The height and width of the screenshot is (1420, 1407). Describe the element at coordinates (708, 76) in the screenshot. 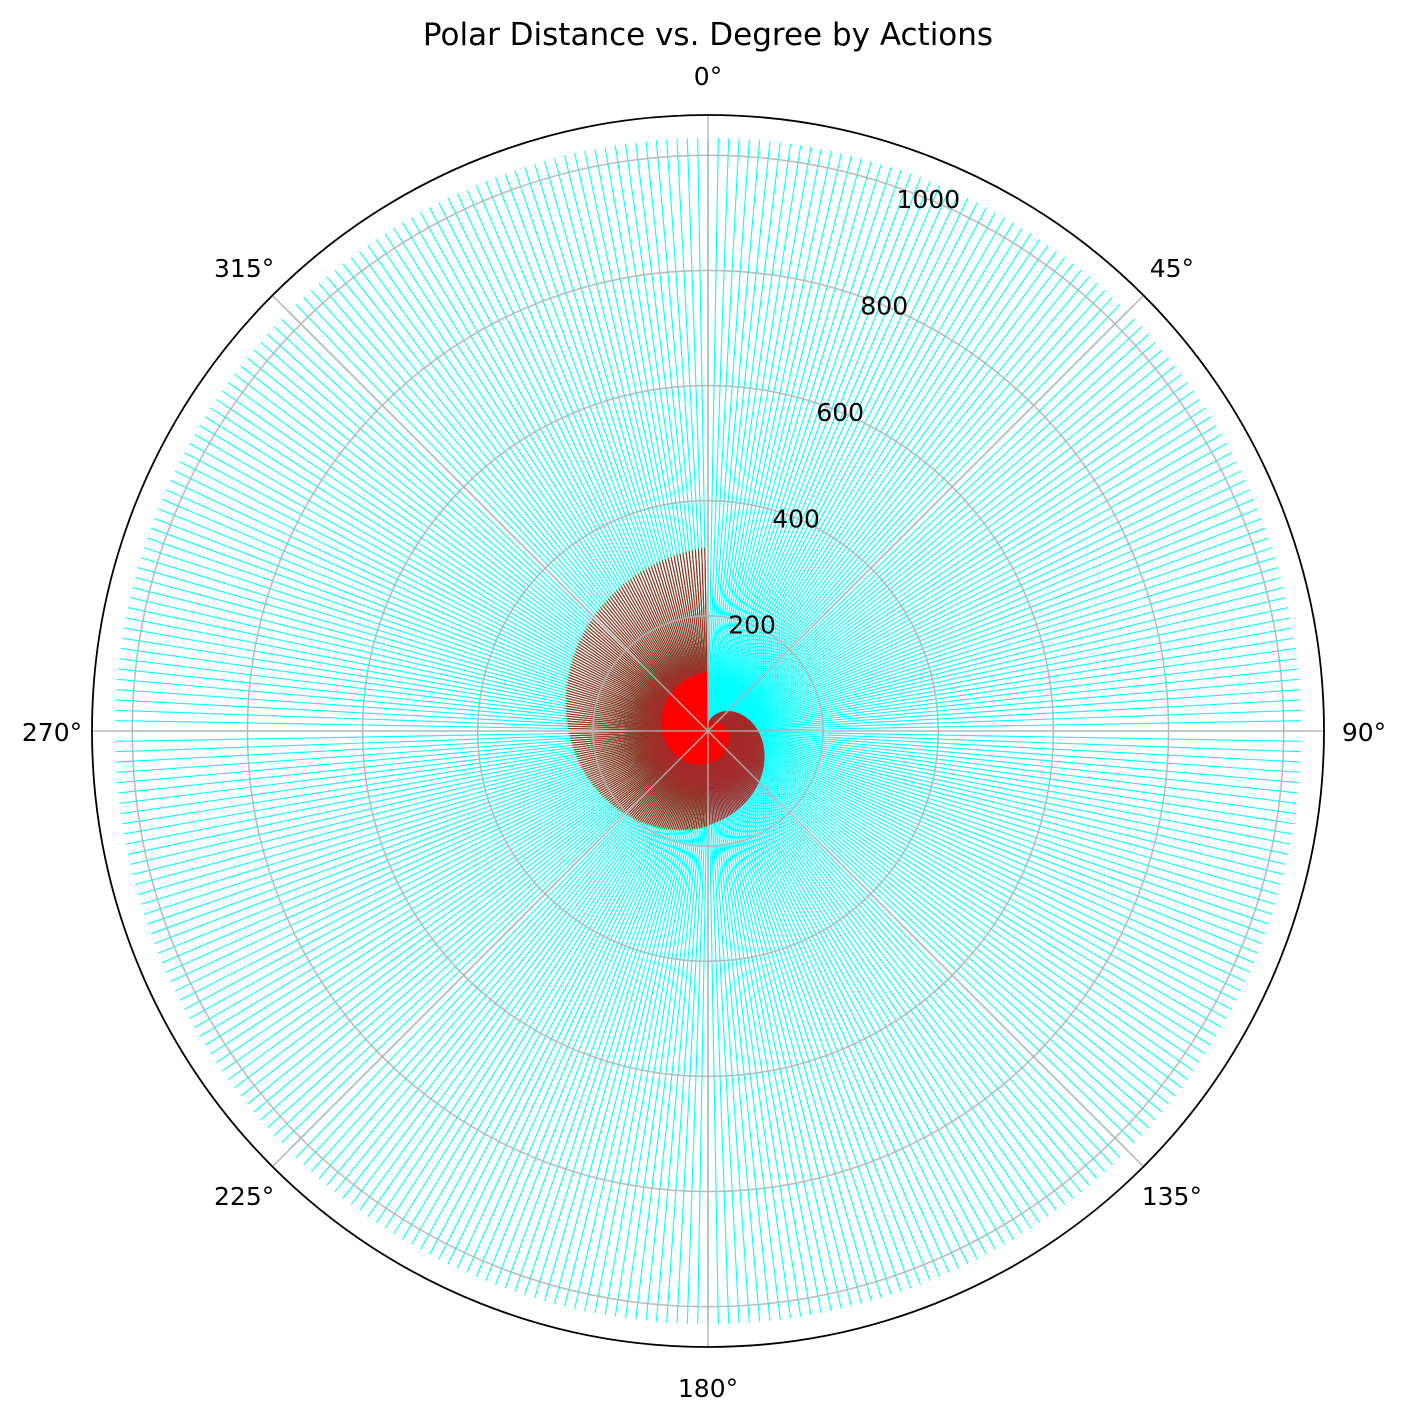

I see `theta-tick-label: 0°` at that location.